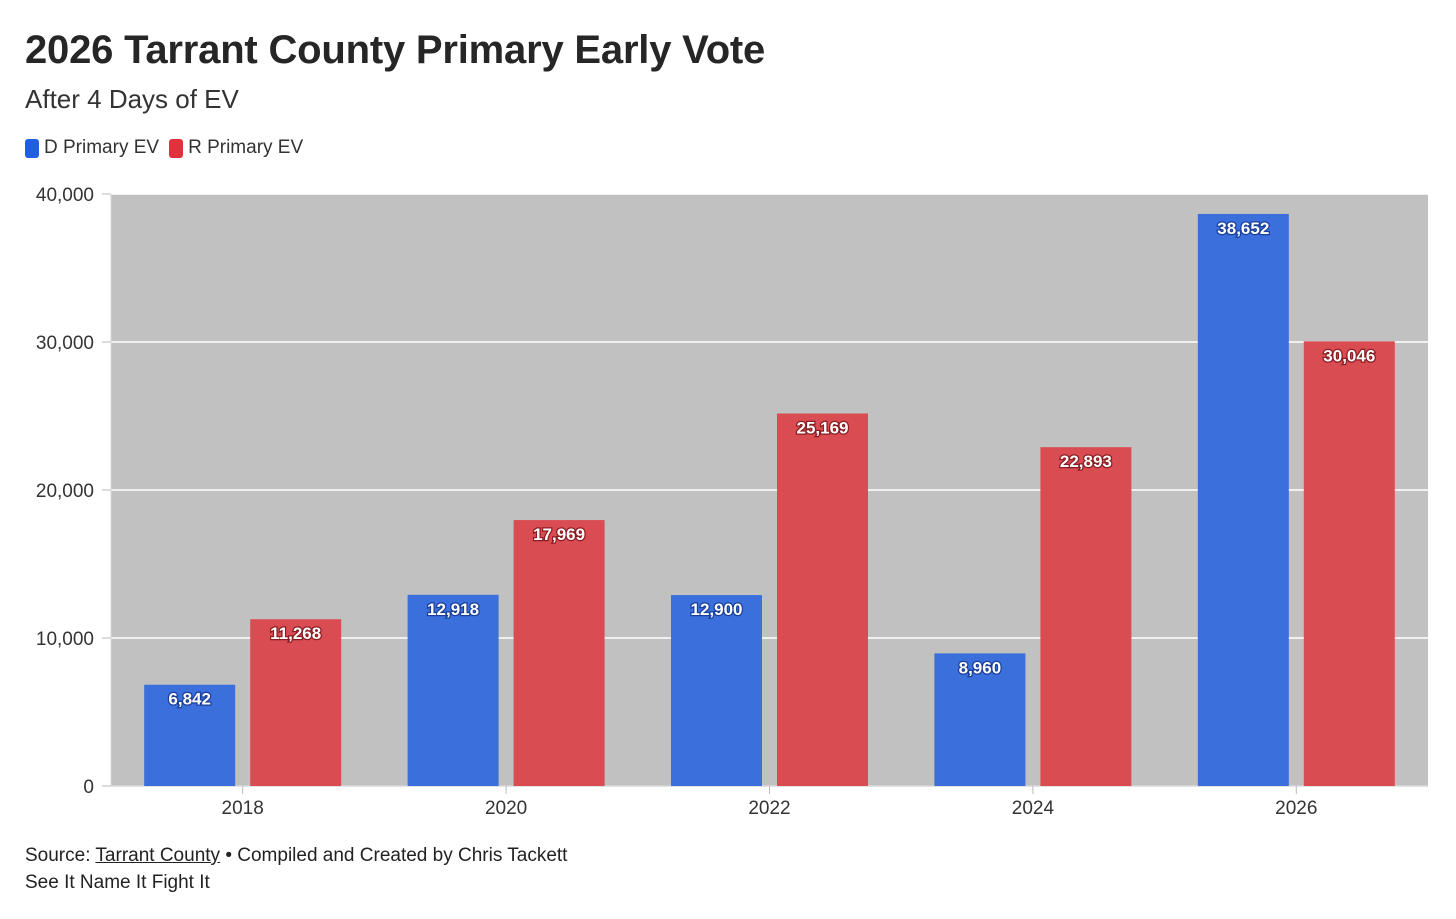 The width and height of the screenshot is (1456, 919). I want to click on legend-item-d: D Primary EV, so click(92, 148).